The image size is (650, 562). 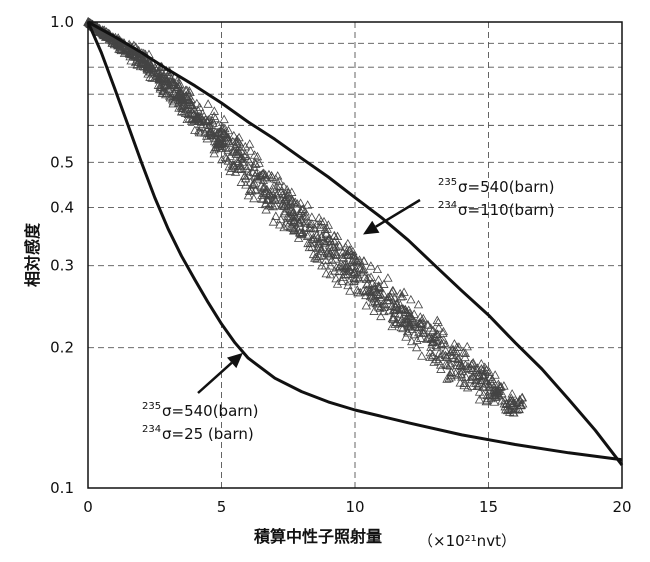 I want to click on x-tick-label: 10, so click(x=354, y=507).